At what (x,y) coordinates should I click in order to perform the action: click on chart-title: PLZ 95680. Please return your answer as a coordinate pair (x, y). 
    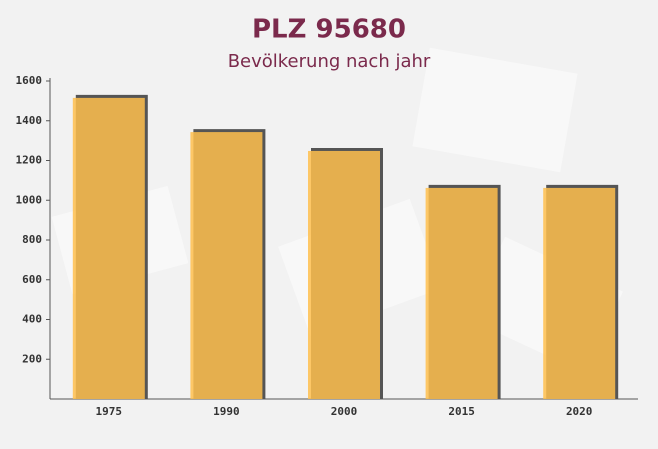
    Looking at the image, I should click on (329, 30).